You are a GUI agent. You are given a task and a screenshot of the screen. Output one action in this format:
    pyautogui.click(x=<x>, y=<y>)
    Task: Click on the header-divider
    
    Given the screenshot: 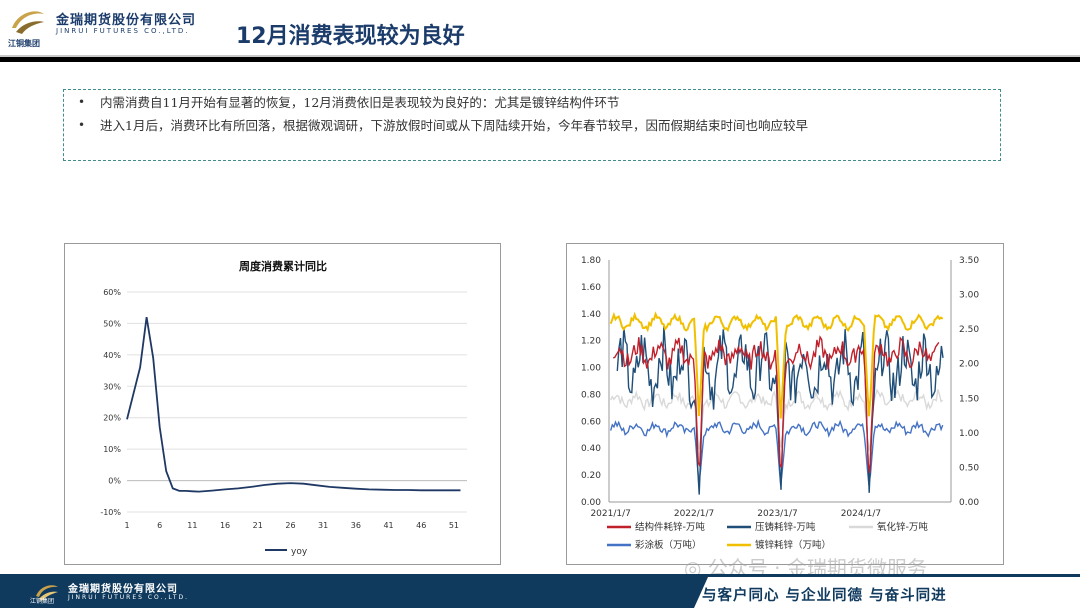 What is the action you would take?
    pyautogui.click(x=540, y=59)
    